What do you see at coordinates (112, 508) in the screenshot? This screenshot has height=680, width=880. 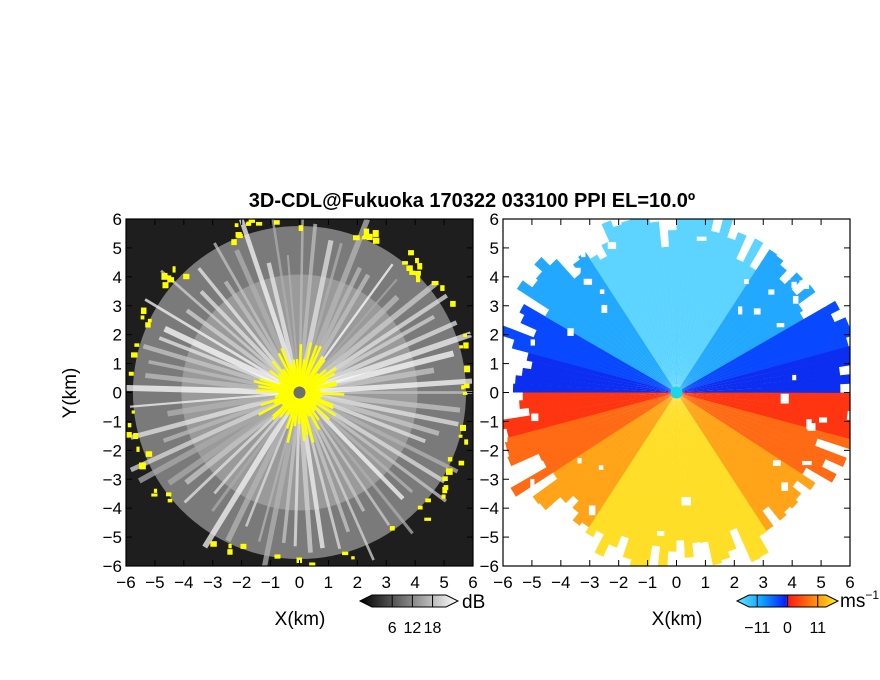 I see `reflectivity-y-tick-label: −4` at bounding box center [112, 508].